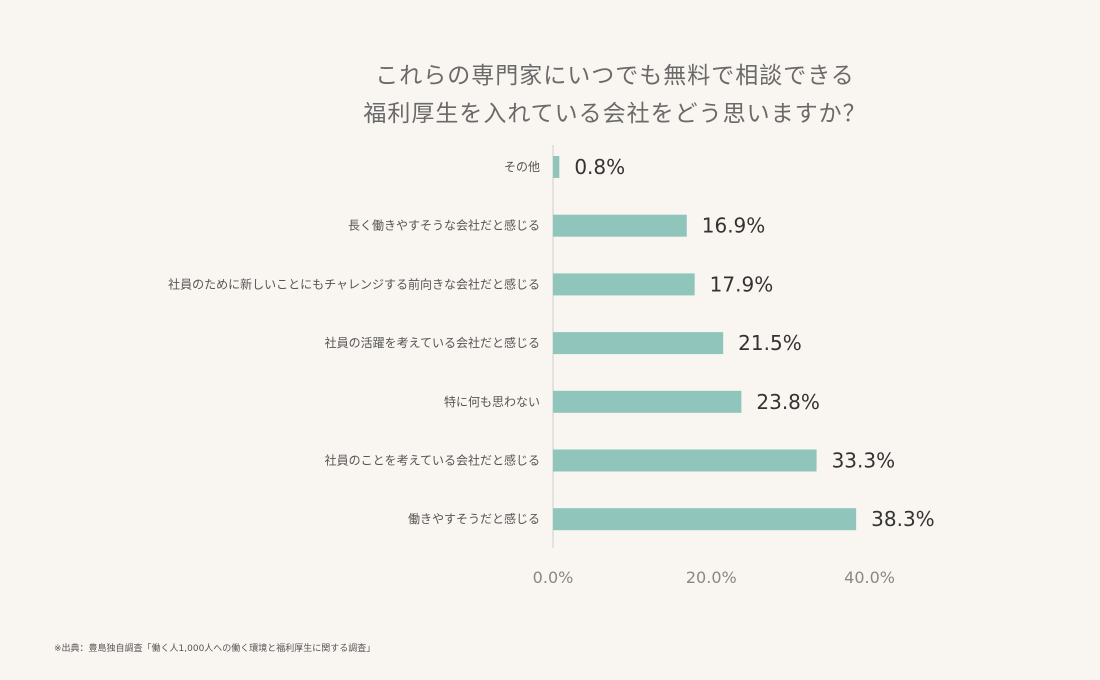 Image resolution: width=1100 pixels, height=680 pixels. I want to click on value-label: 21.5%, so click(770, 343).